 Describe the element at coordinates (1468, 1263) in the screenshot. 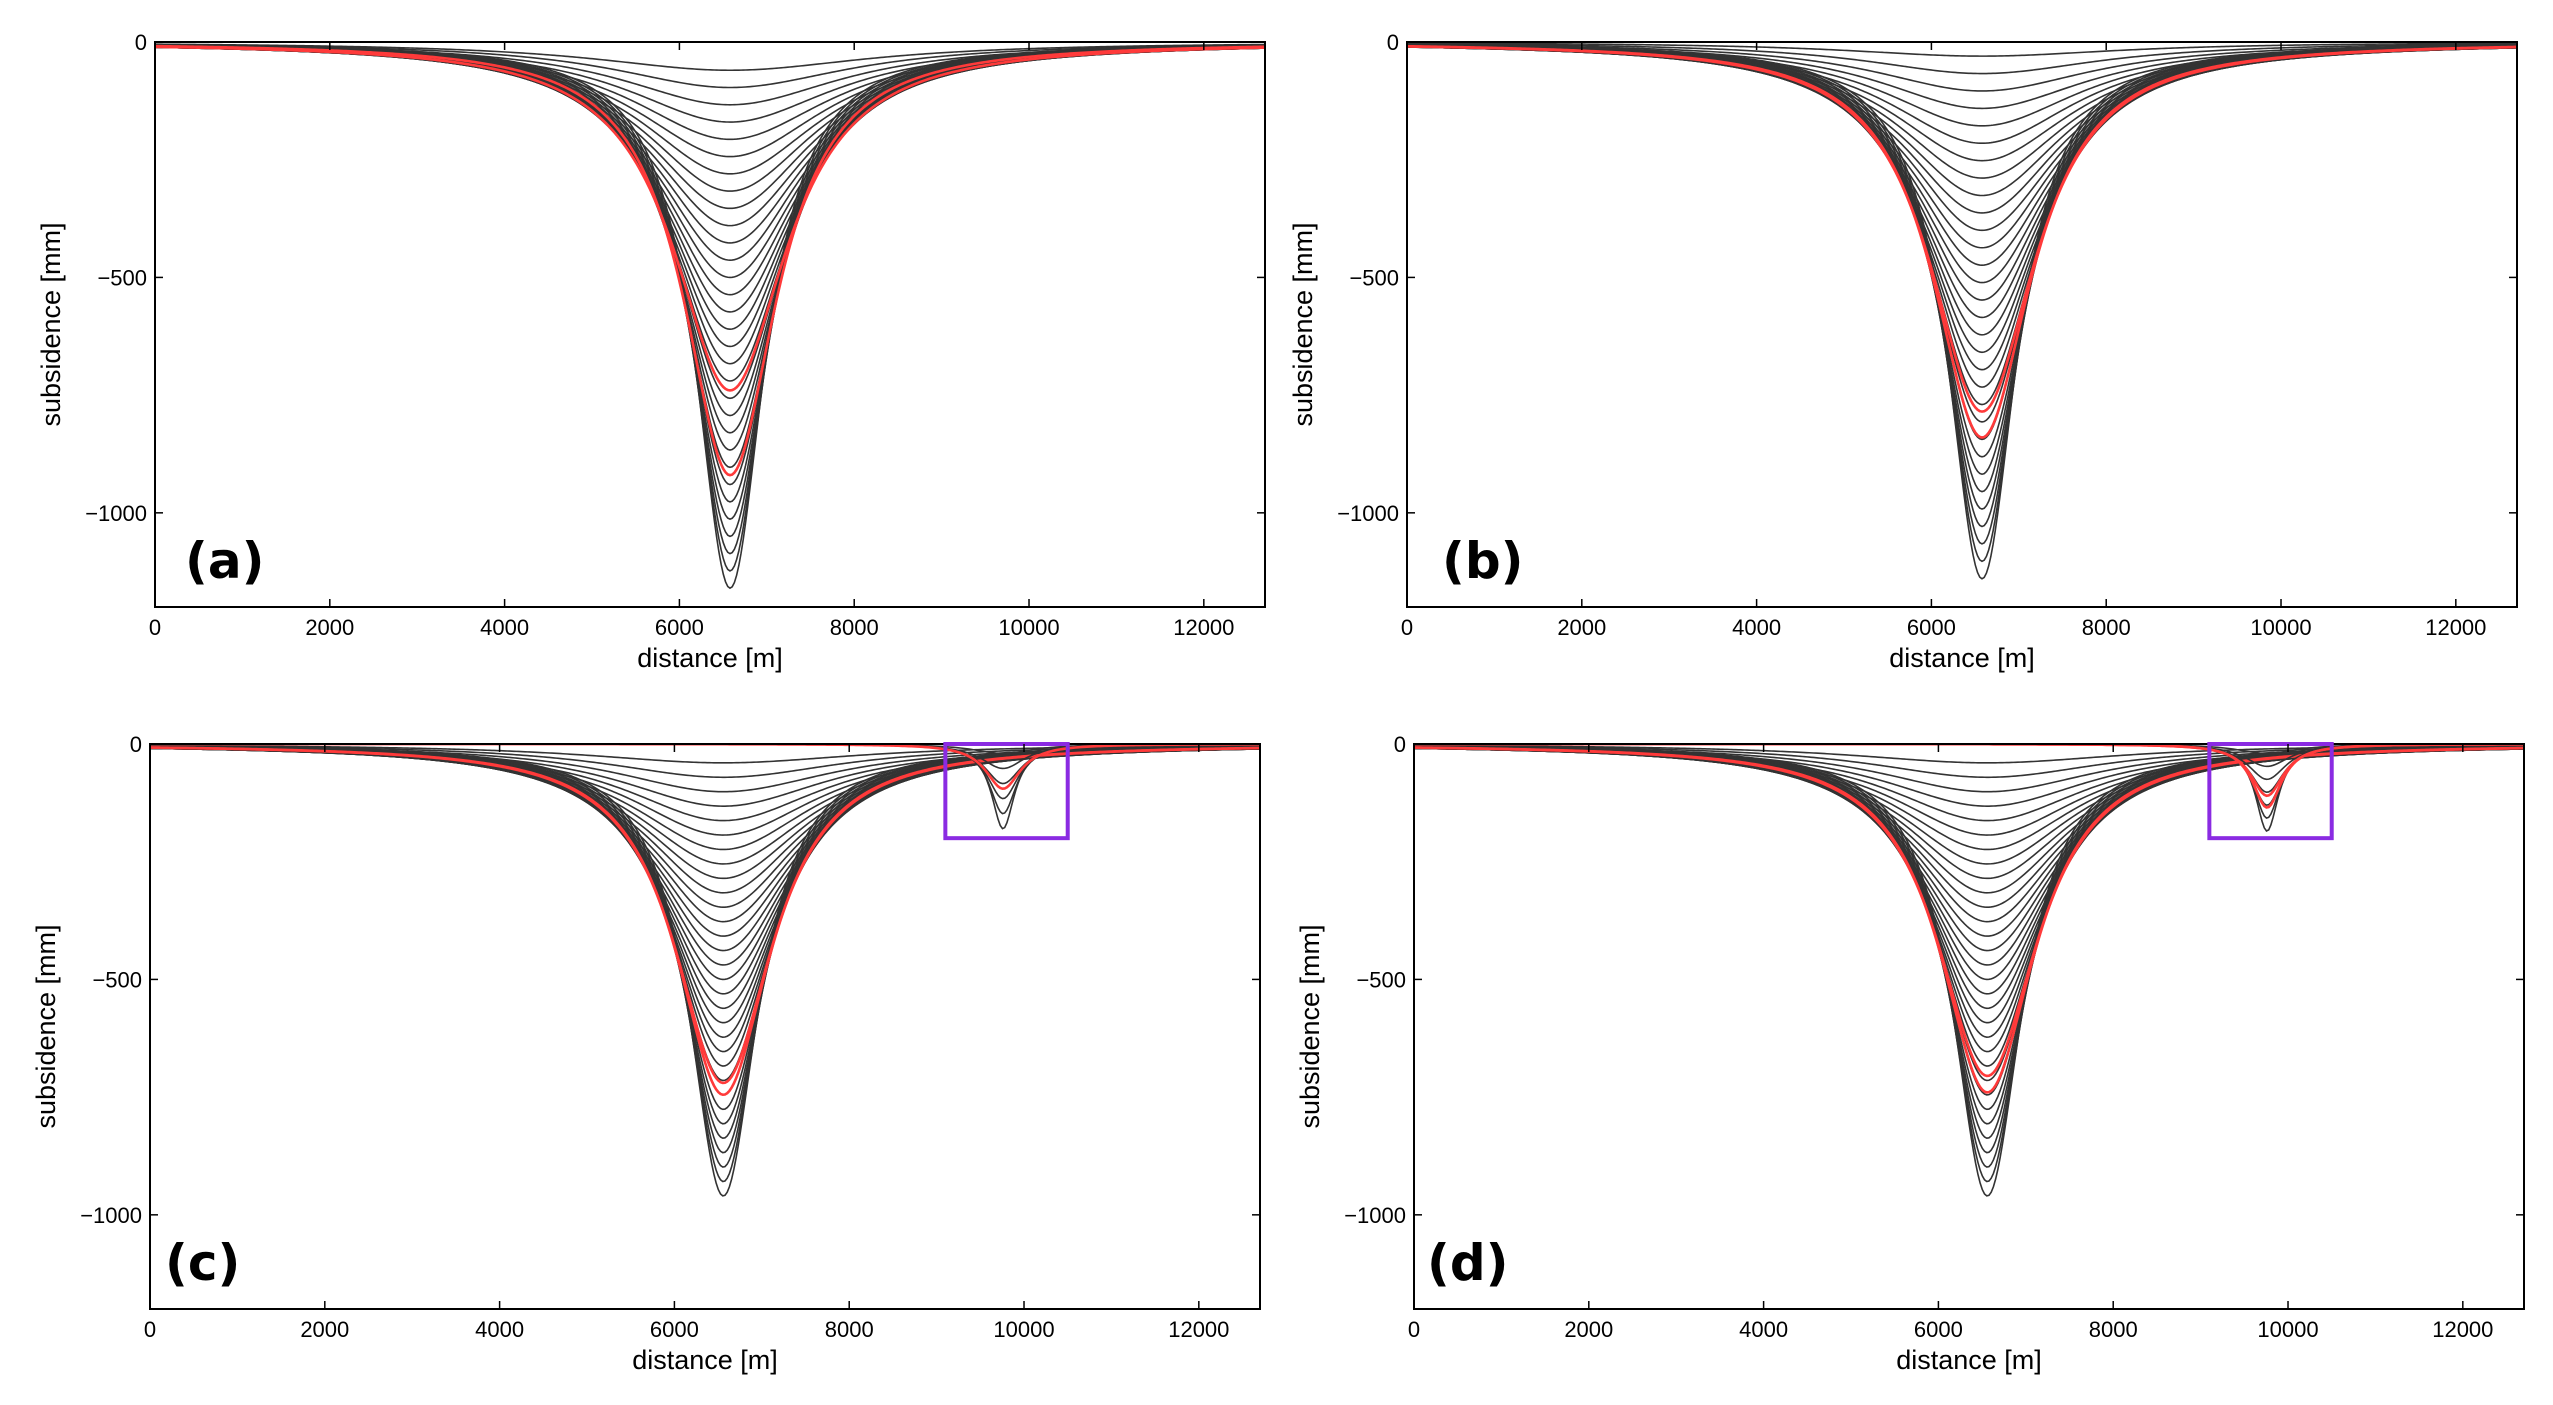

I see `panel-label: (d)` at that location.